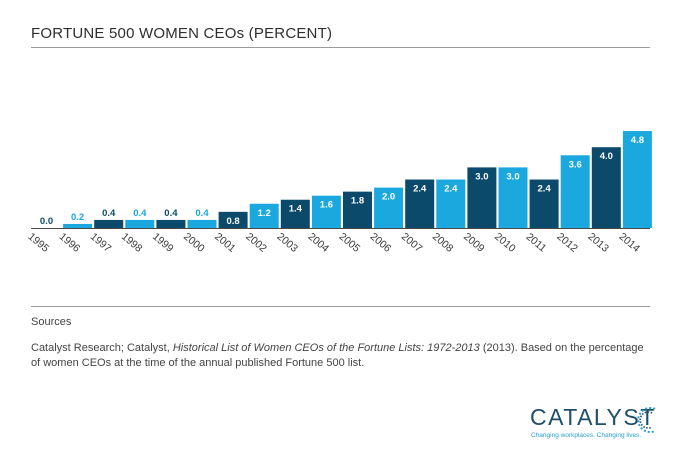 This screenshot has height=468, width=678. What do you see at coordinates (256, 243) in the screenshot?
I see `x-tick-label-2002: 2002` at bounding box center [256, 243].